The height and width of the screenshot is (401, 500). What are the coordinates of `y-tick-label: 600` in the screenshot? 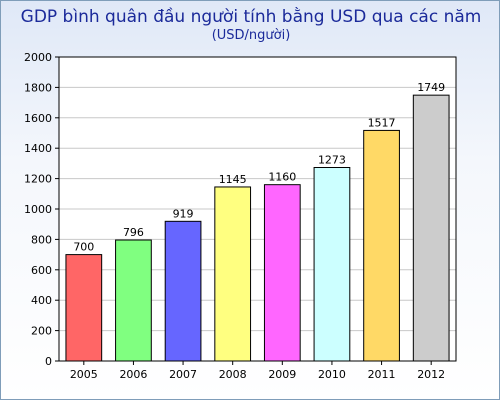 It's located at (41, 270).